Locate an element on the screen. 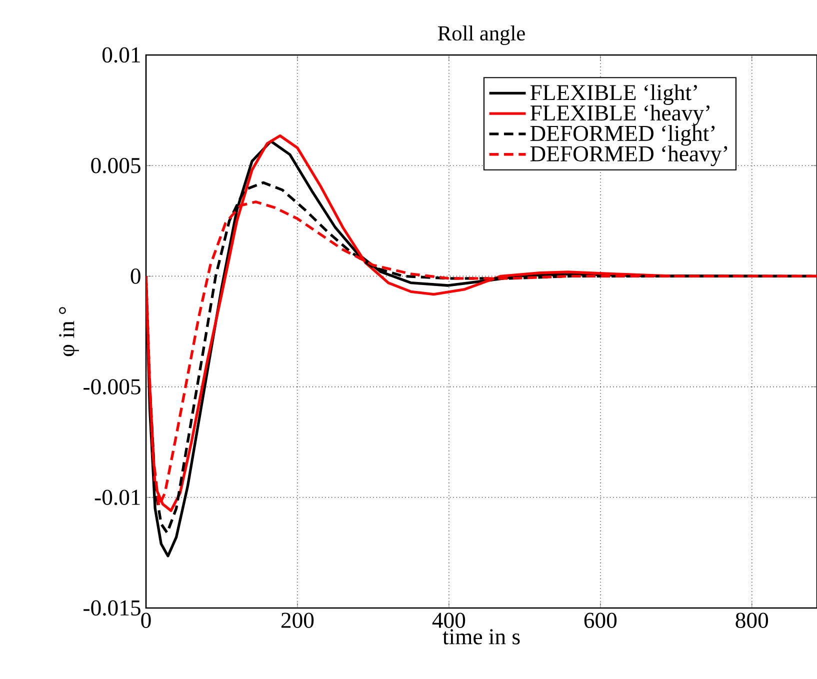 This screenshot has width=817, height=679. legend-label: DEFORMED ‘light’ is located at coordinates (622, 135).